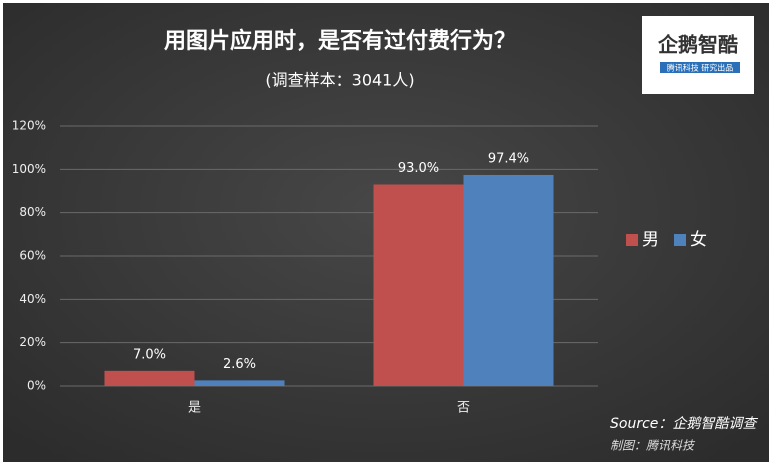  Describe the element at coordinates (32, 342) in the screenshot. I see `y-tick-label: 20%` at that location.